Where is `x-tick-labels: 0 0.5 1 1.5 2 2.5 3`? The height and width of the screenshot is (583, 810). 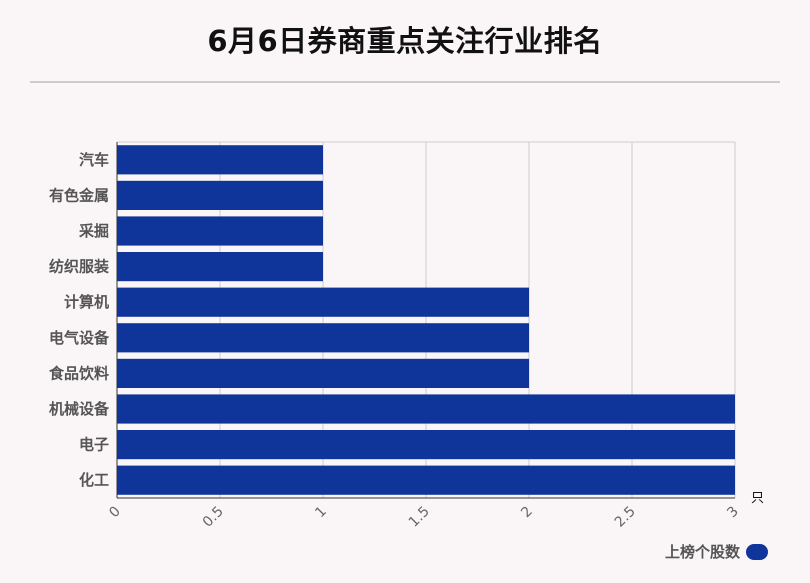 x-tick-labels: 0 0.5 1 1.5 2 2.5 3 is located at coordinates (424, 517).